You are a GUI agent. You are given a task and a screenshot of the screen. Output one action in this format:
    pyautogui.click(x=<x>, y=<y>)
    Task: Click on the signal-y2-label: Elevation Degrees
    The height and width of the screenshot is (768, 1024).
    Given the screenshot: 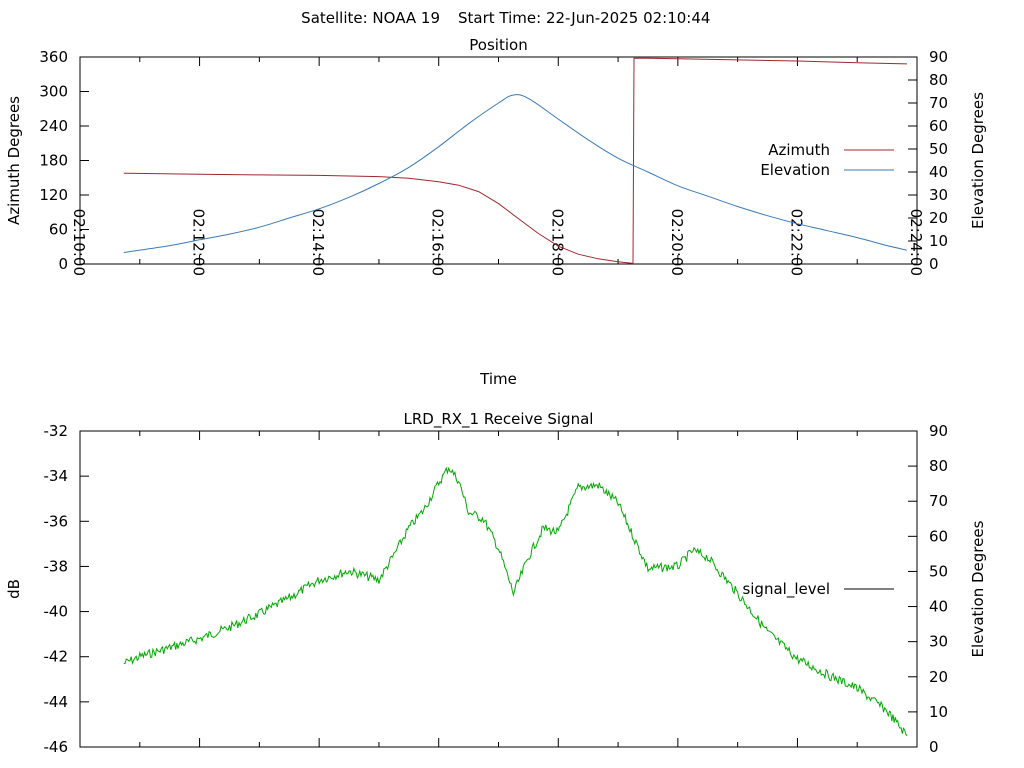 What is the action you would take?
    pyautogui.click(x=978, y=588)
    